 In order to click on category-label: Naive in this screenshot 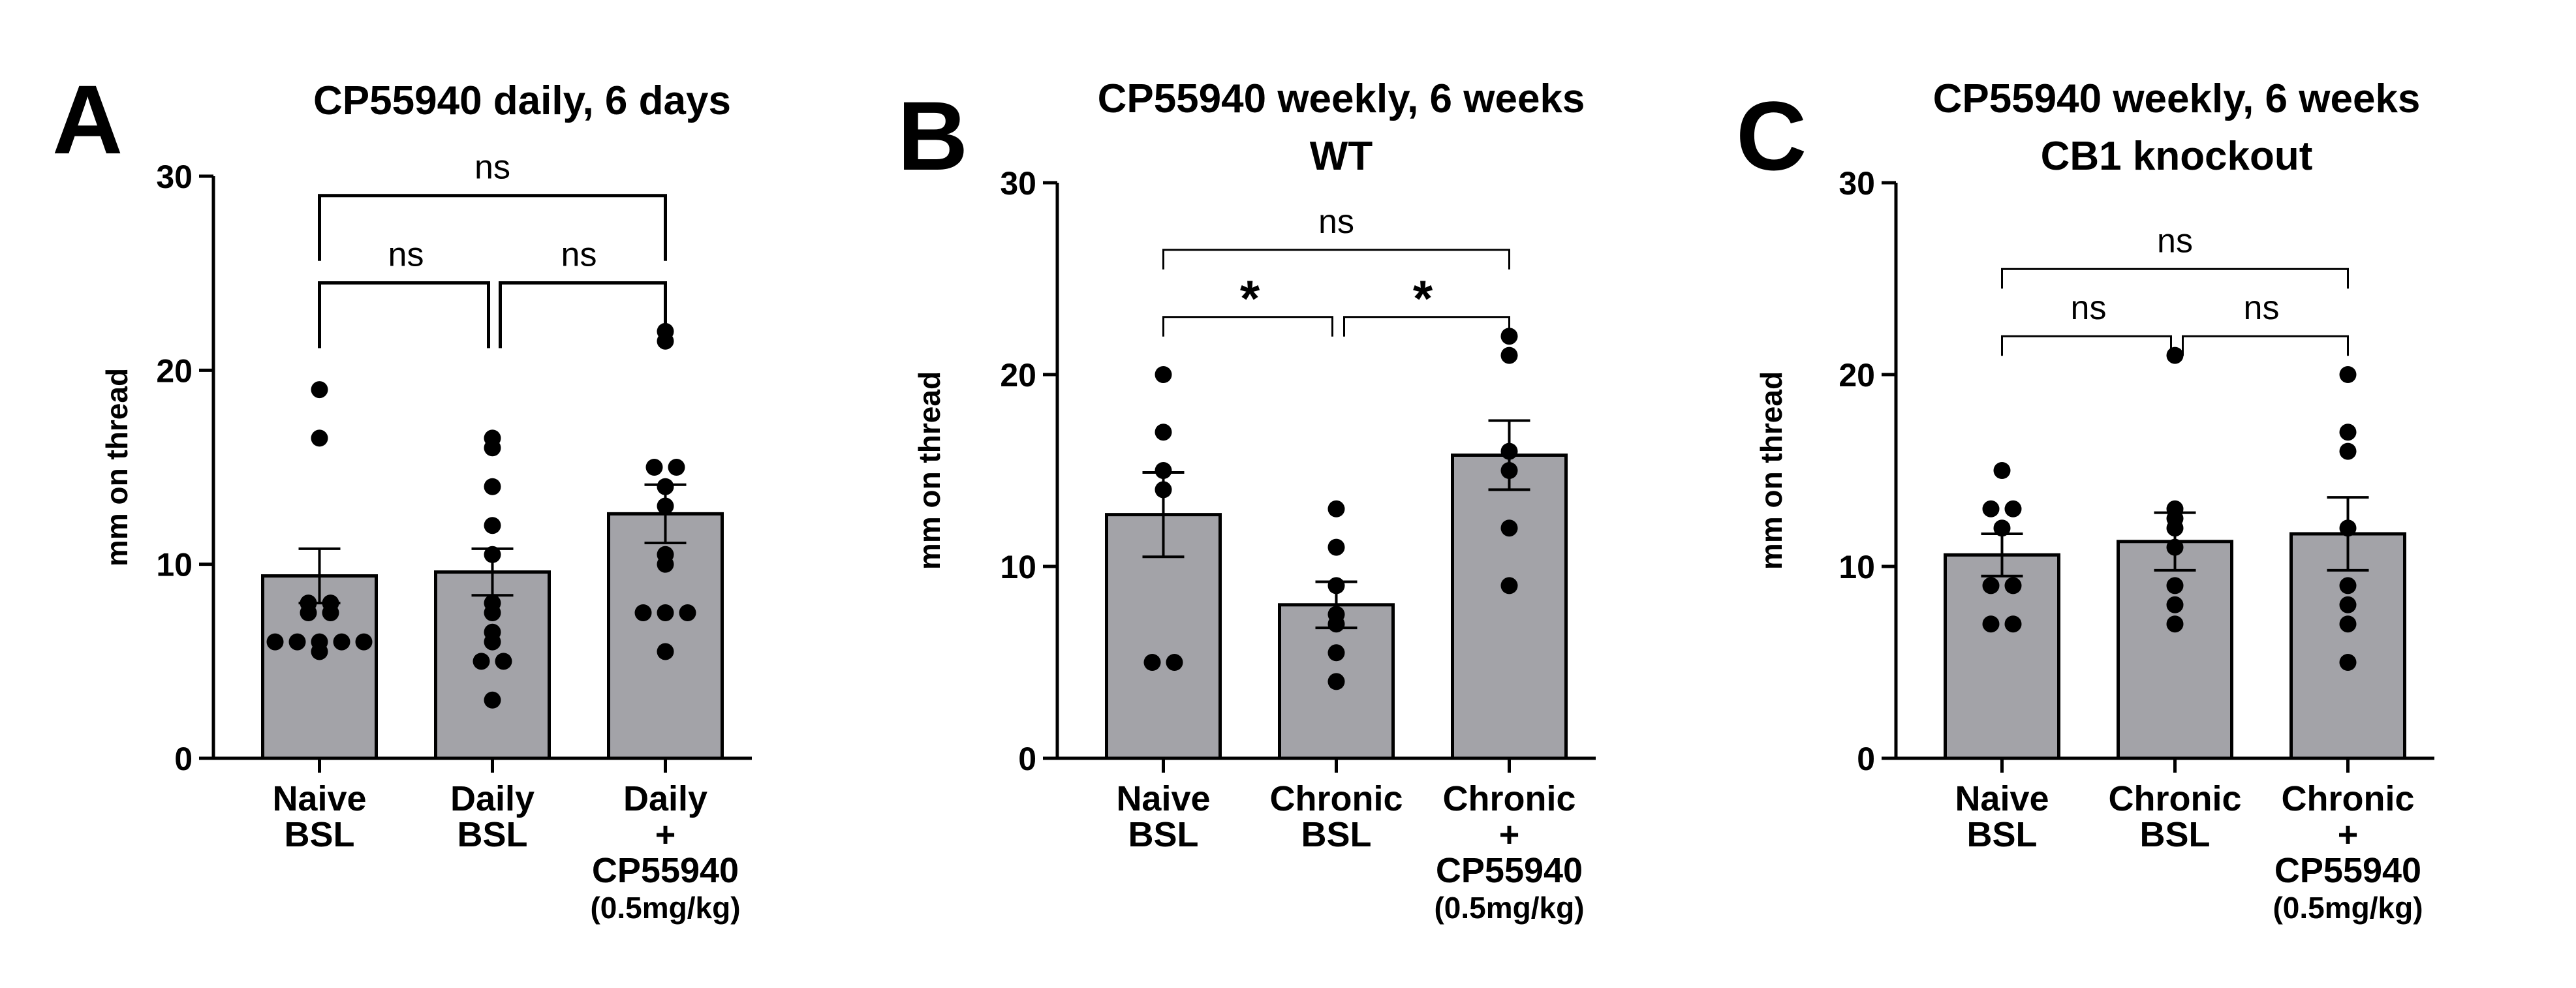, I will do `click(2002, 798)`.